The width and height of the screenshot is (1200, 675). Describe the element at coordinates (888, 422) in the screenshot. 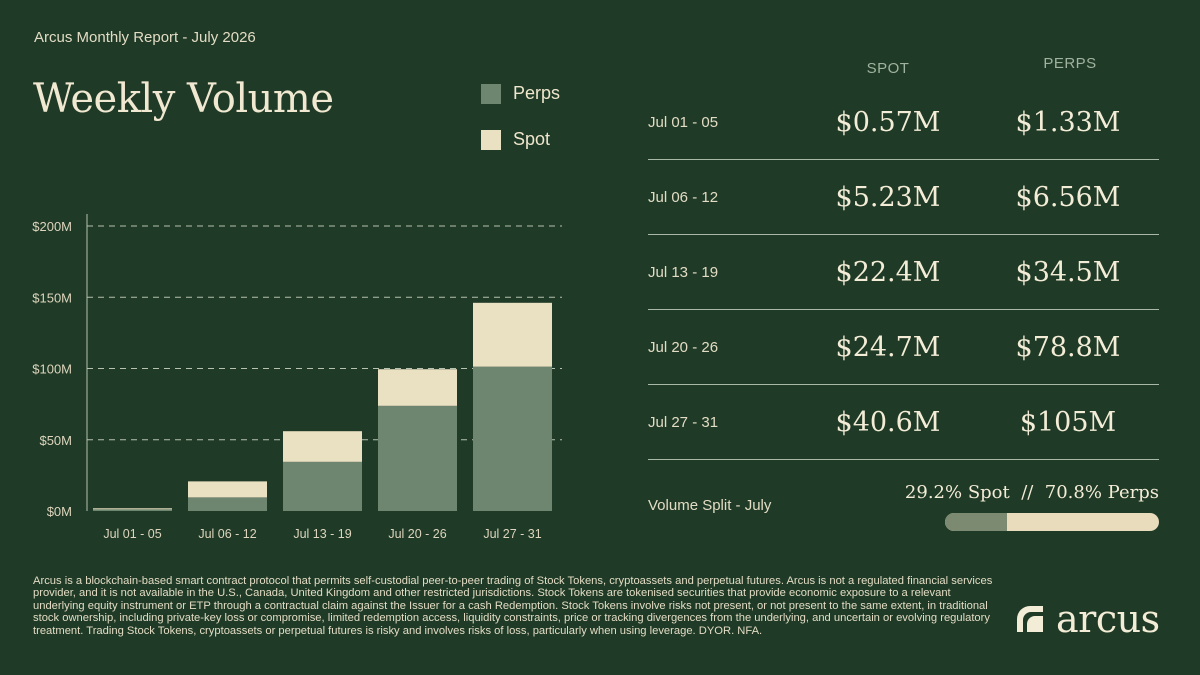

I see `spot-value: $40.6M` at that location.